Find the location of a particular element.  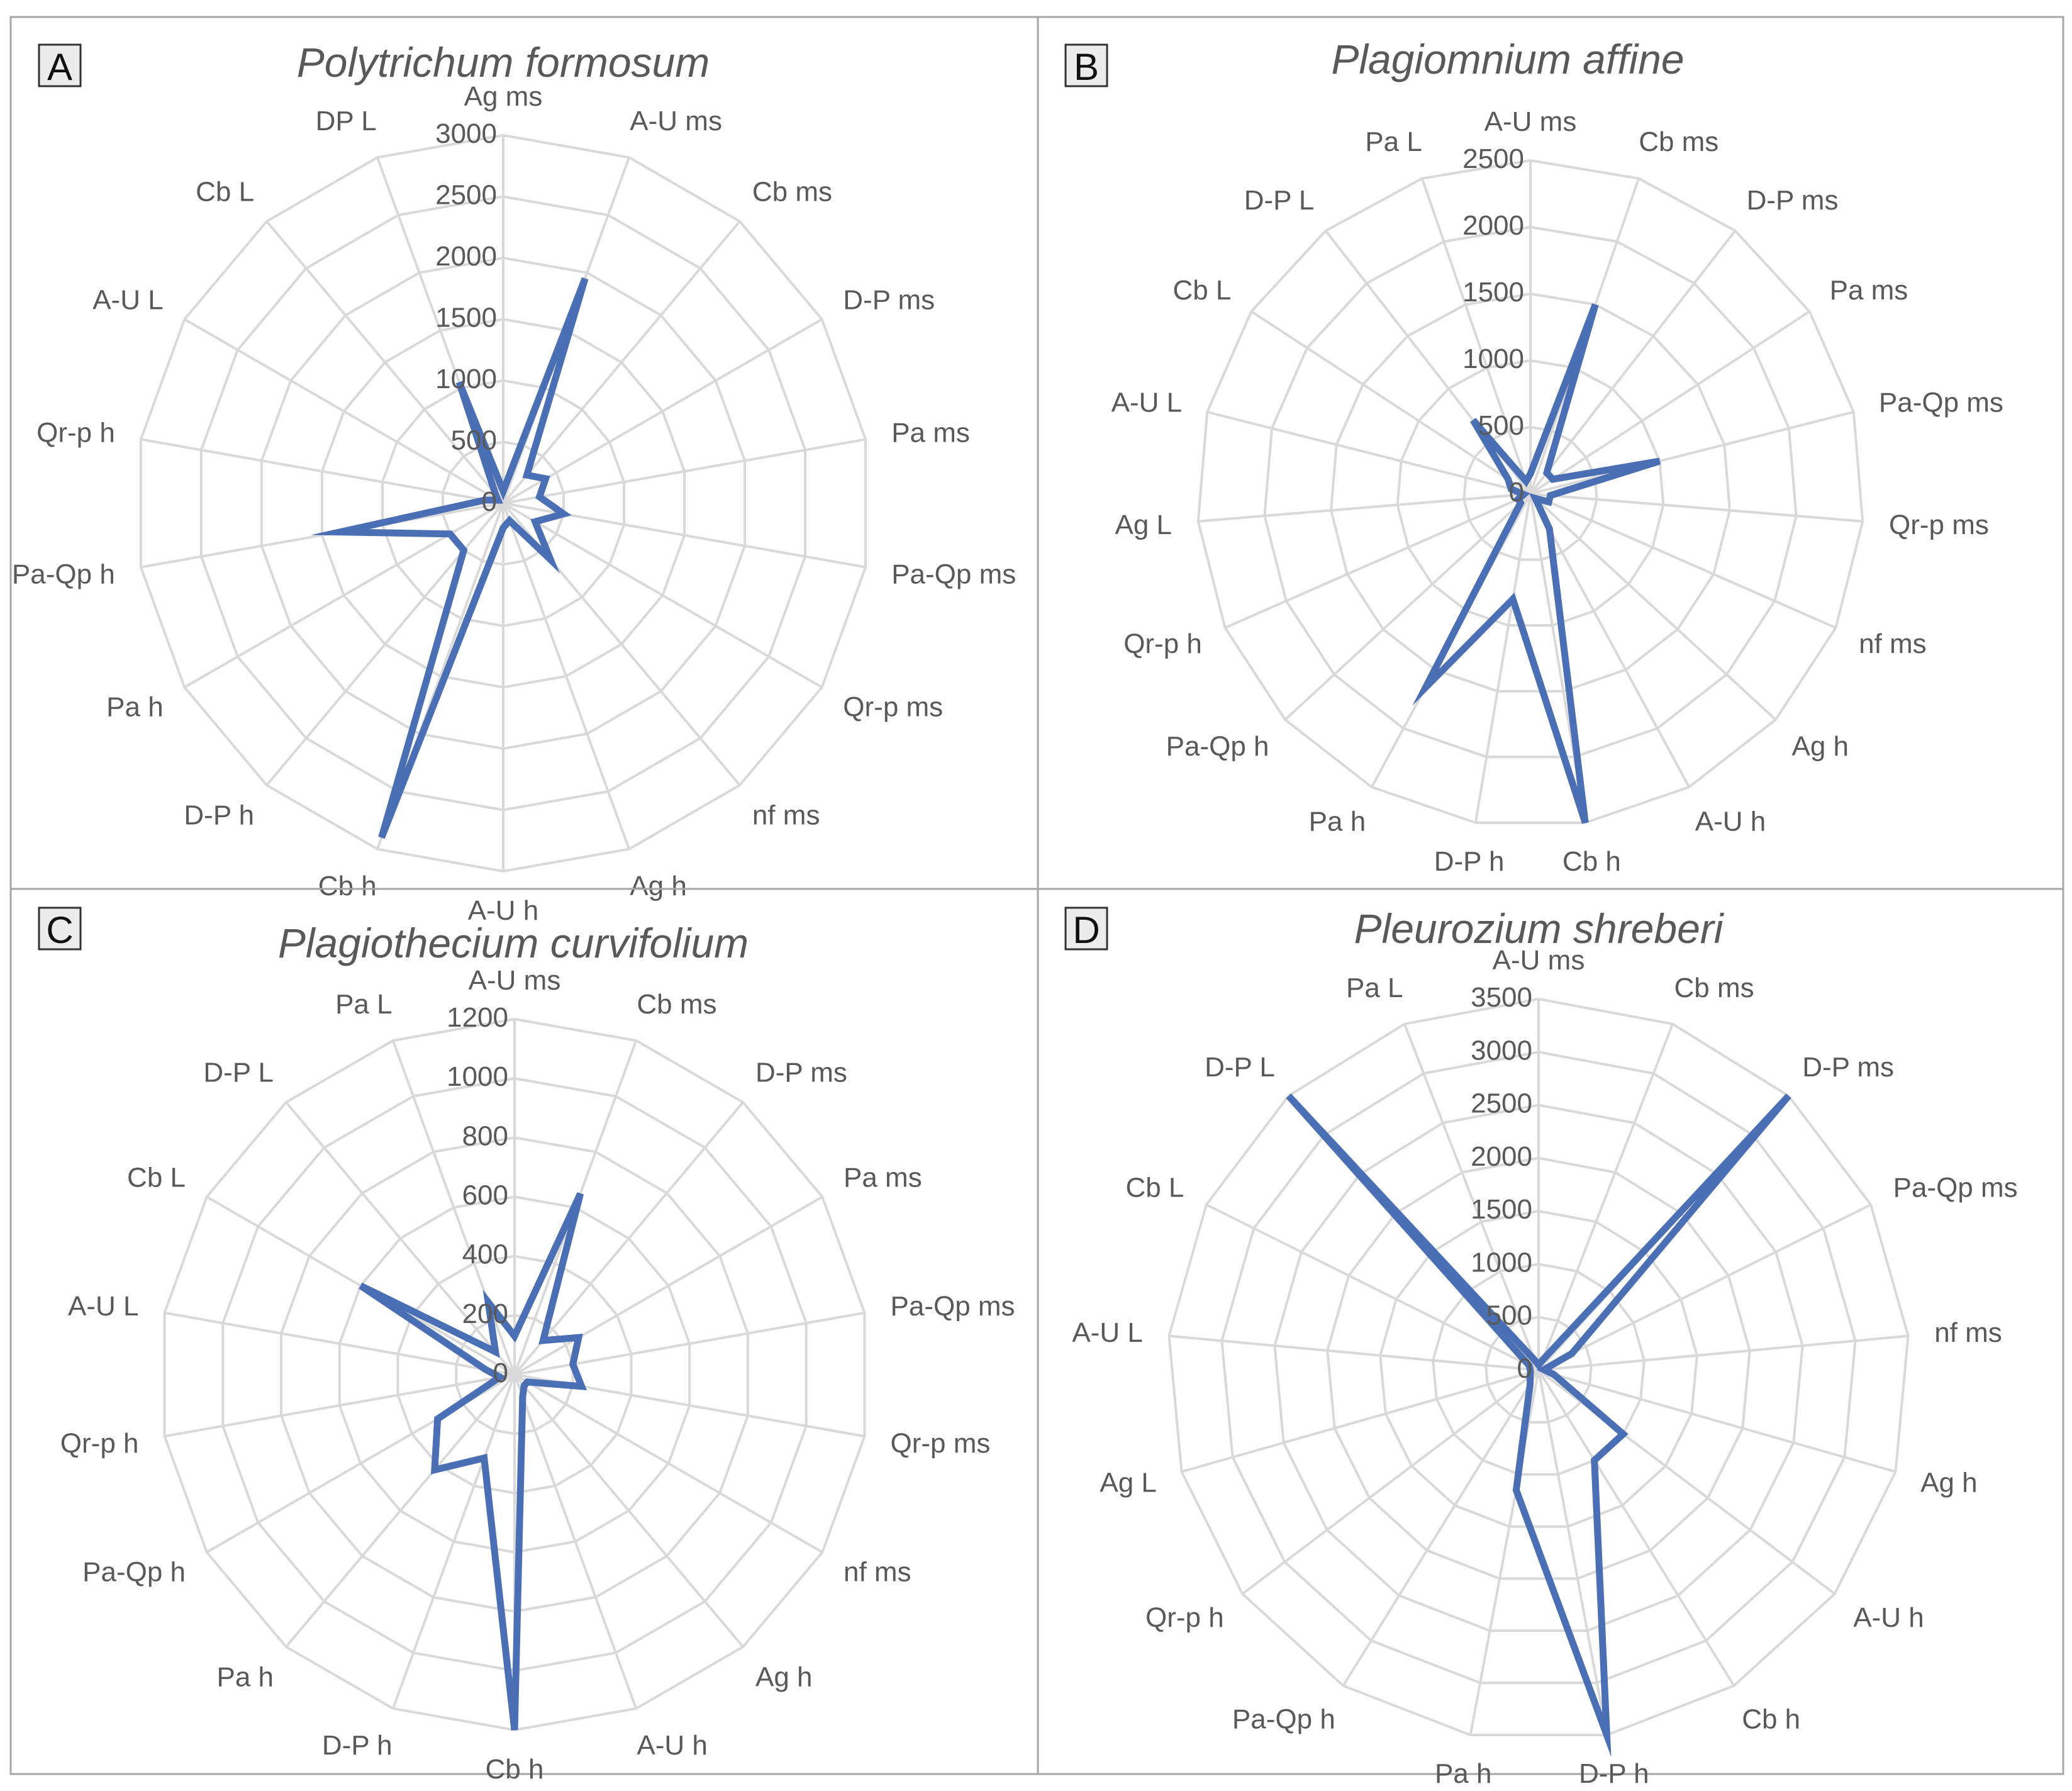

tick-label: 1200 is located at coordinates (477, 1017).